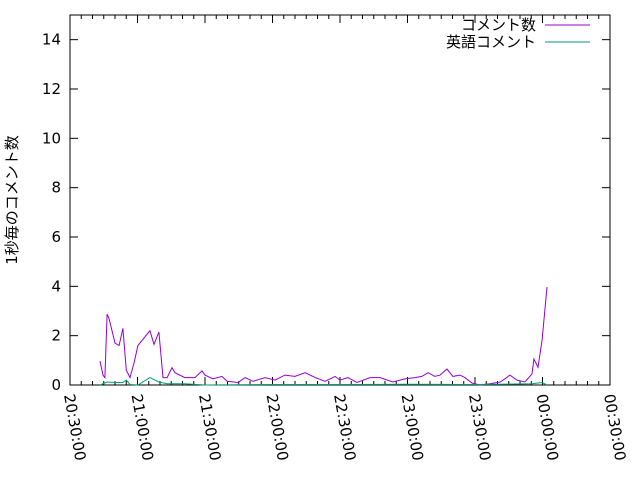 The height and width of the screenshot is (484, 640). Describe the element at coordinates (344, 427) in the screenshot. I see `x-tick-label: 22:30:00` at that location.